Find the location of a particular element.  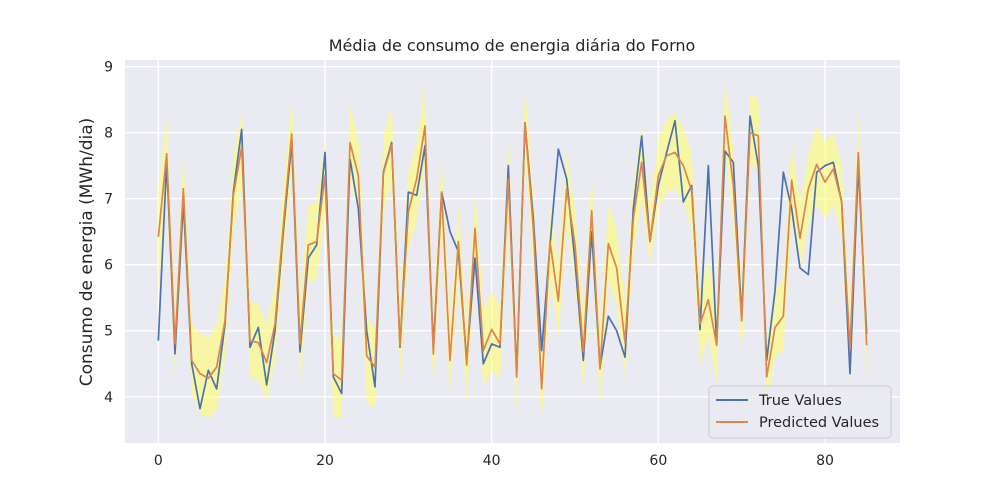

x-tick-label: 60 is located at coordinates (658, 461).